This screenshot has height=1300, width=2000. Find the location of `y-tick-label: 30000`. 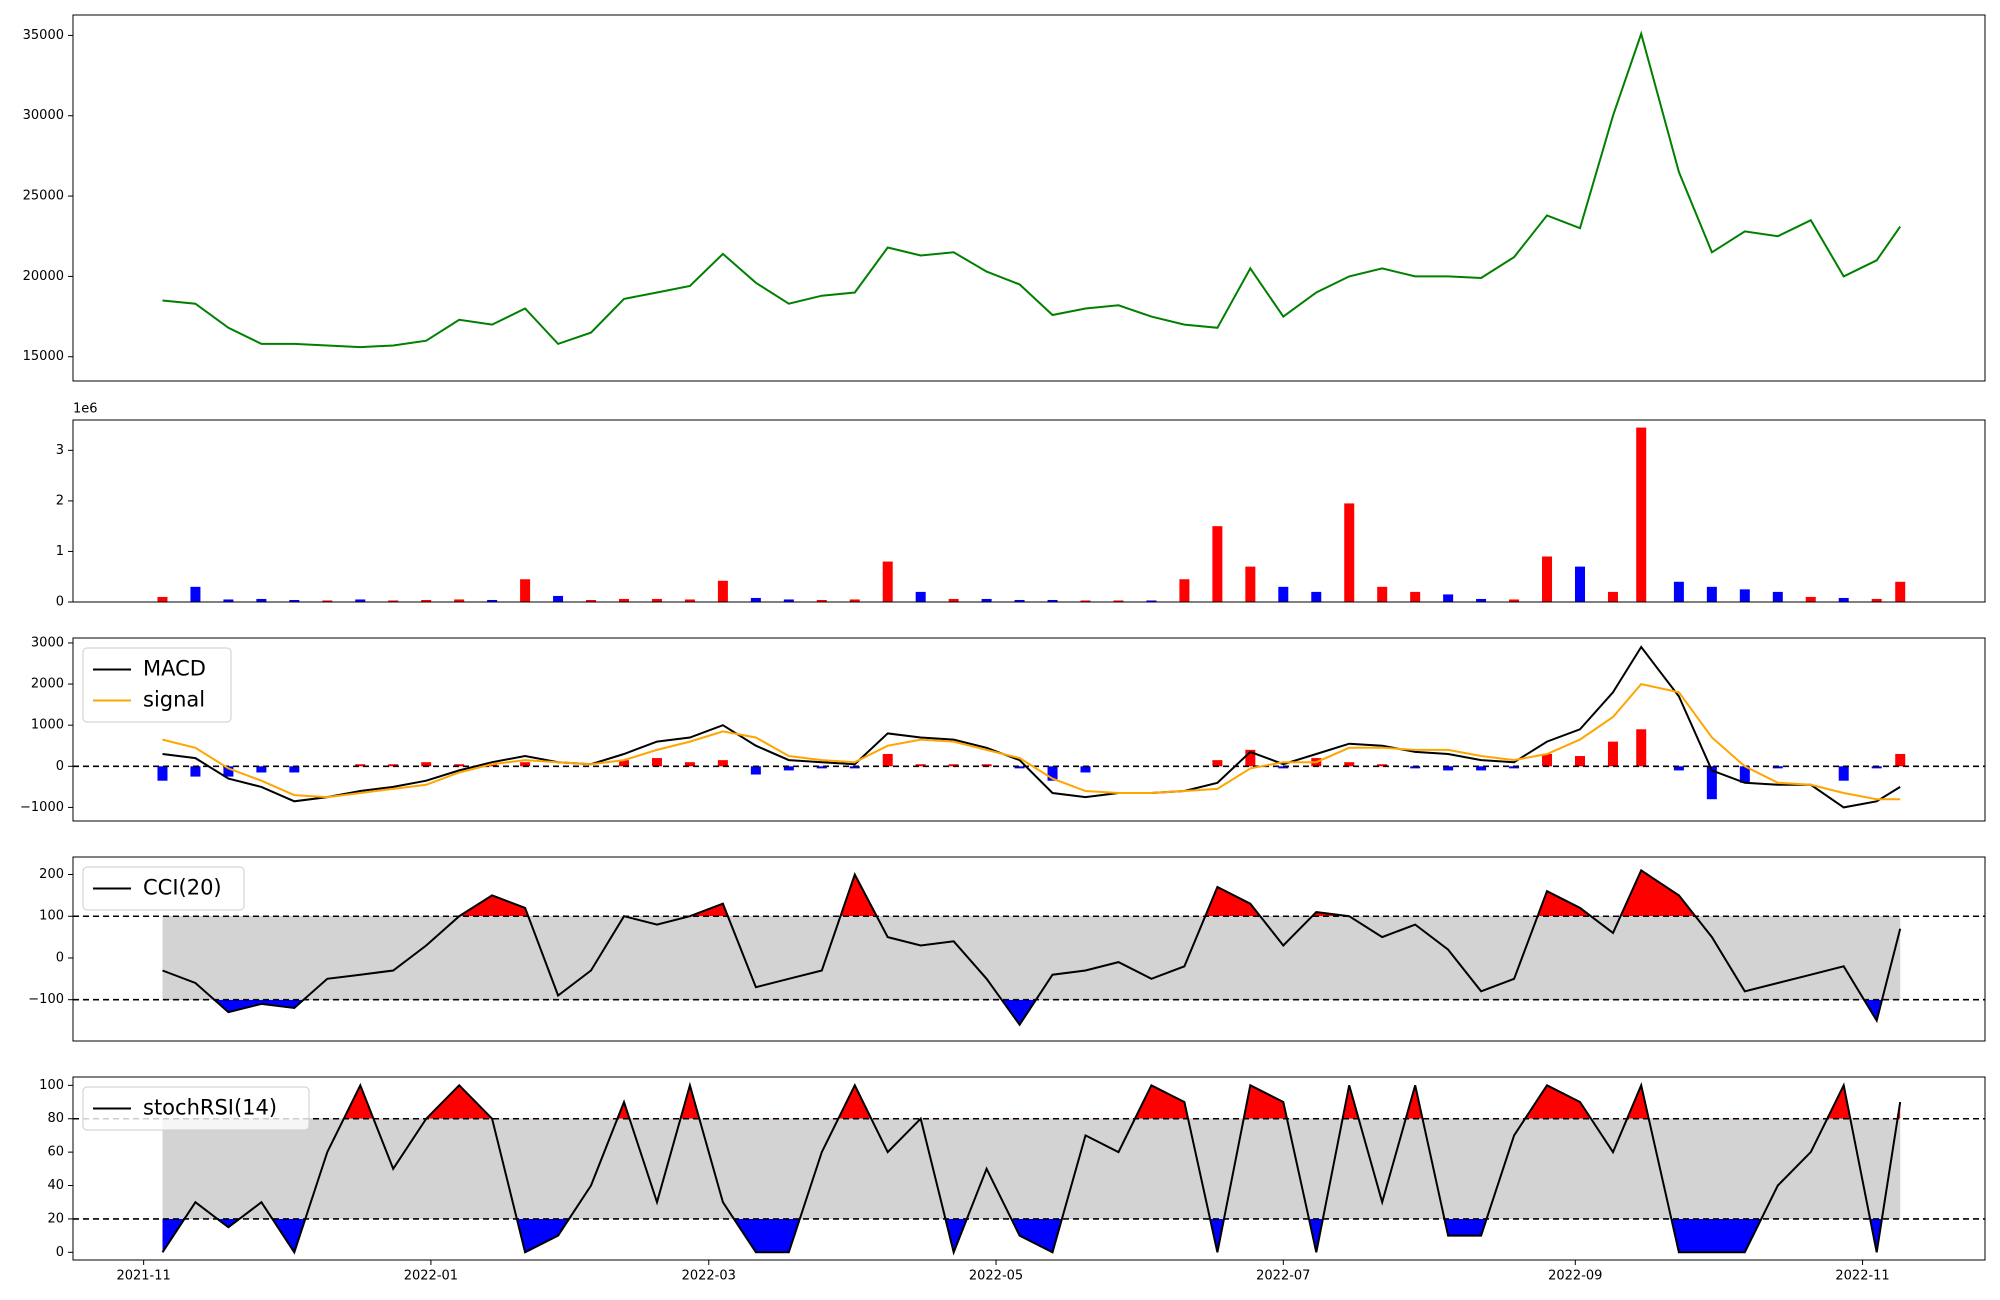

y-tick-label: 30000 is located at coordinates (43, 115).